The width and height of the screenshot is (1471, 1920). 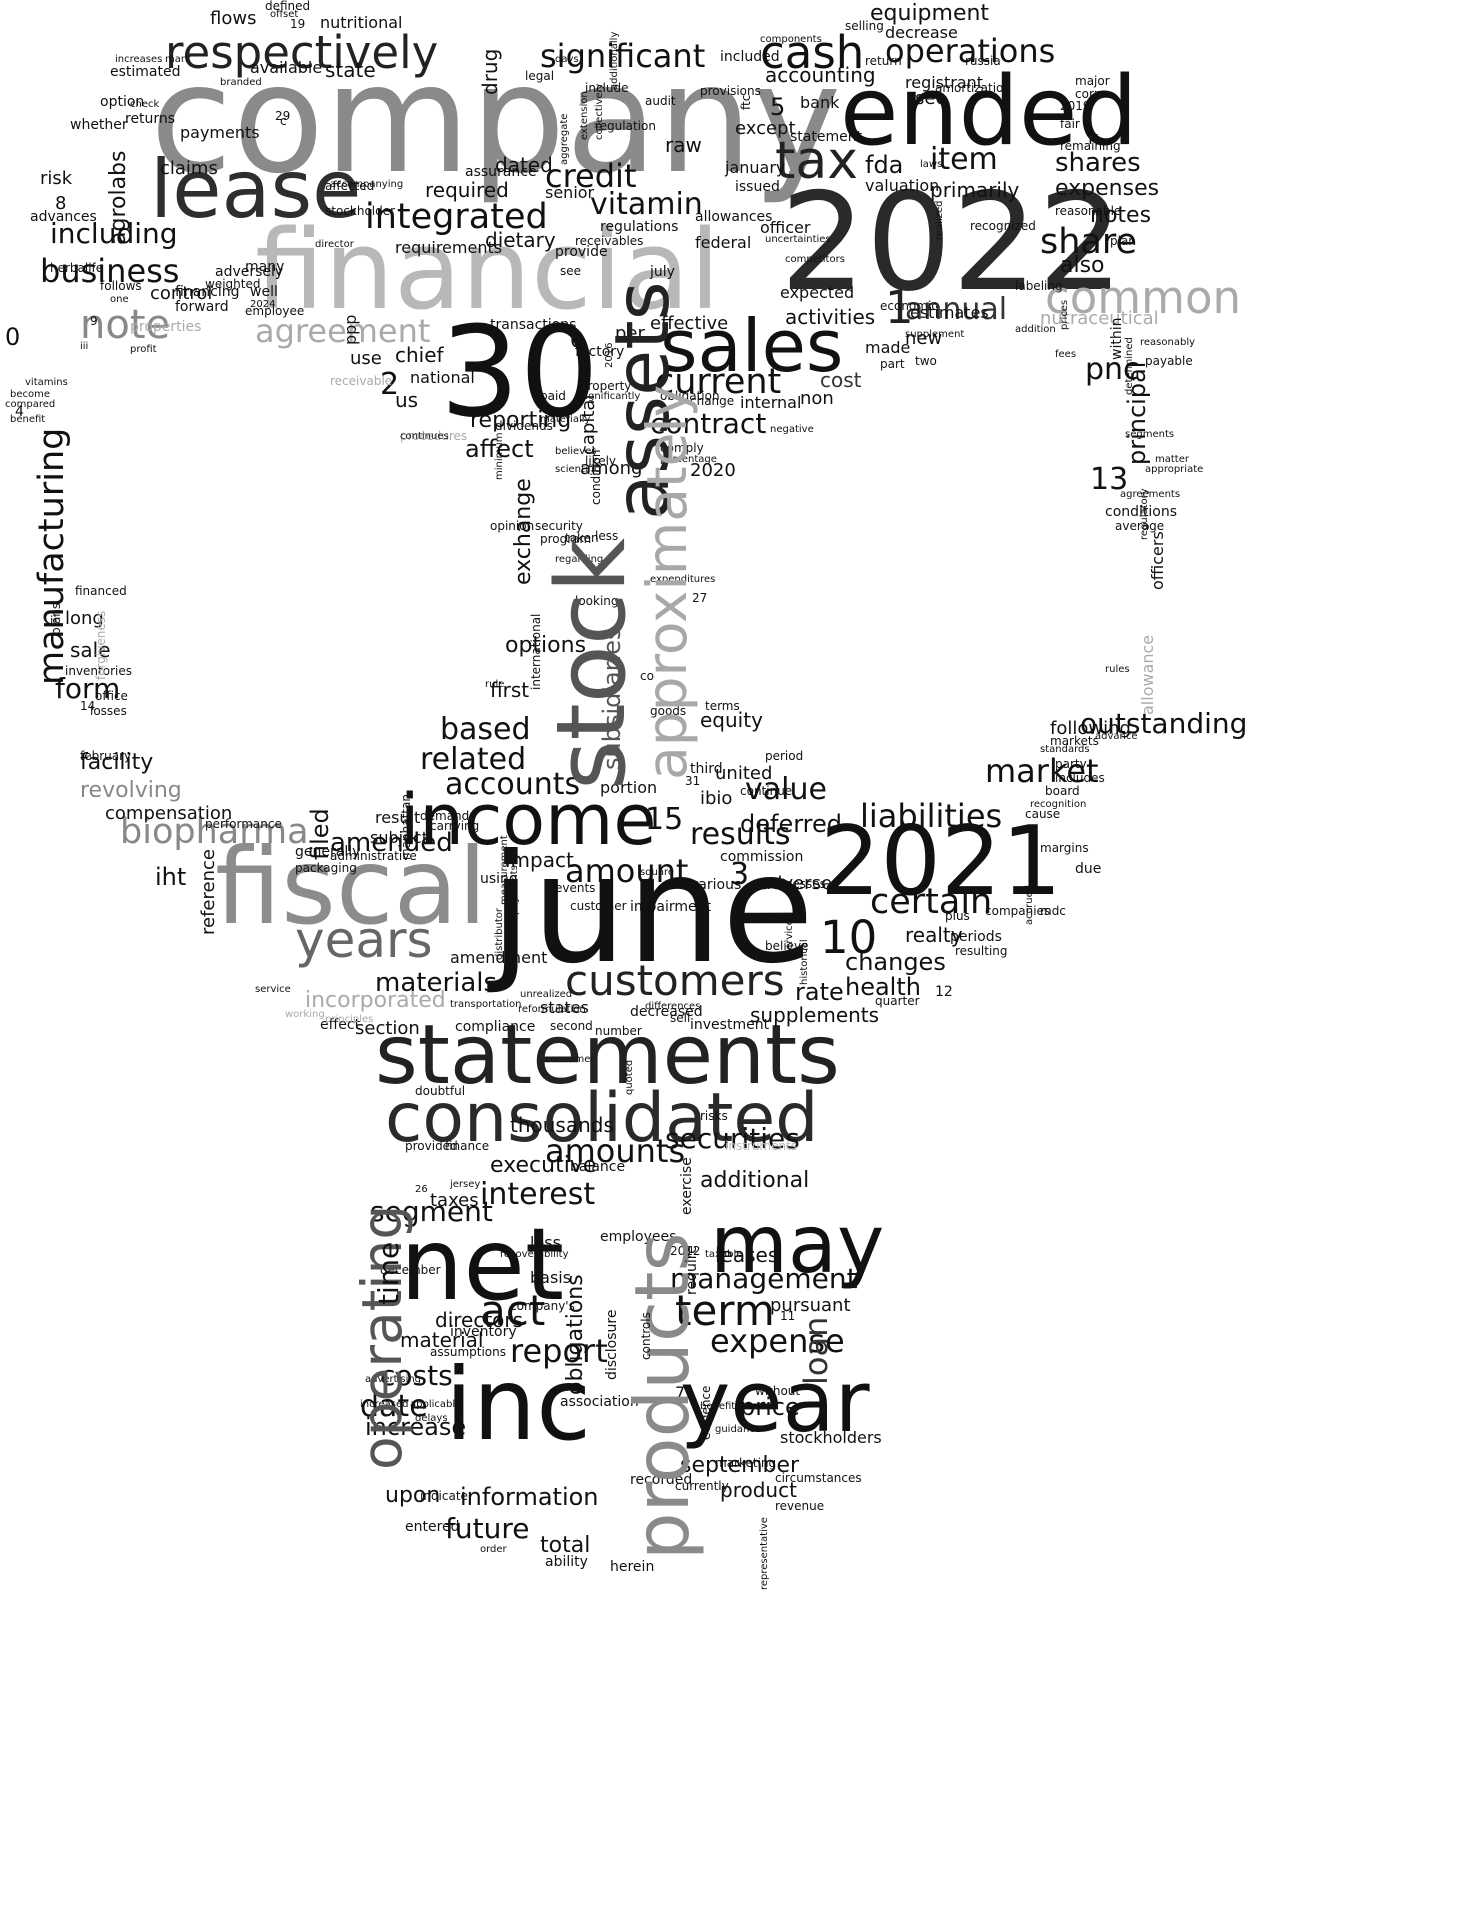 I want to click on word-ibio: ibio, so click(x=716, y=798).